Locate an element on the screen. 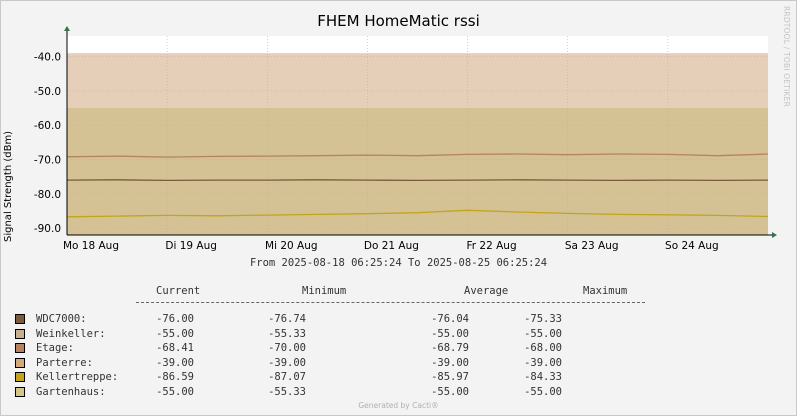 The height and width of the screenshot is (416, 797). legend-value-minimum: -39.00 is located at coordinates (287, 362).